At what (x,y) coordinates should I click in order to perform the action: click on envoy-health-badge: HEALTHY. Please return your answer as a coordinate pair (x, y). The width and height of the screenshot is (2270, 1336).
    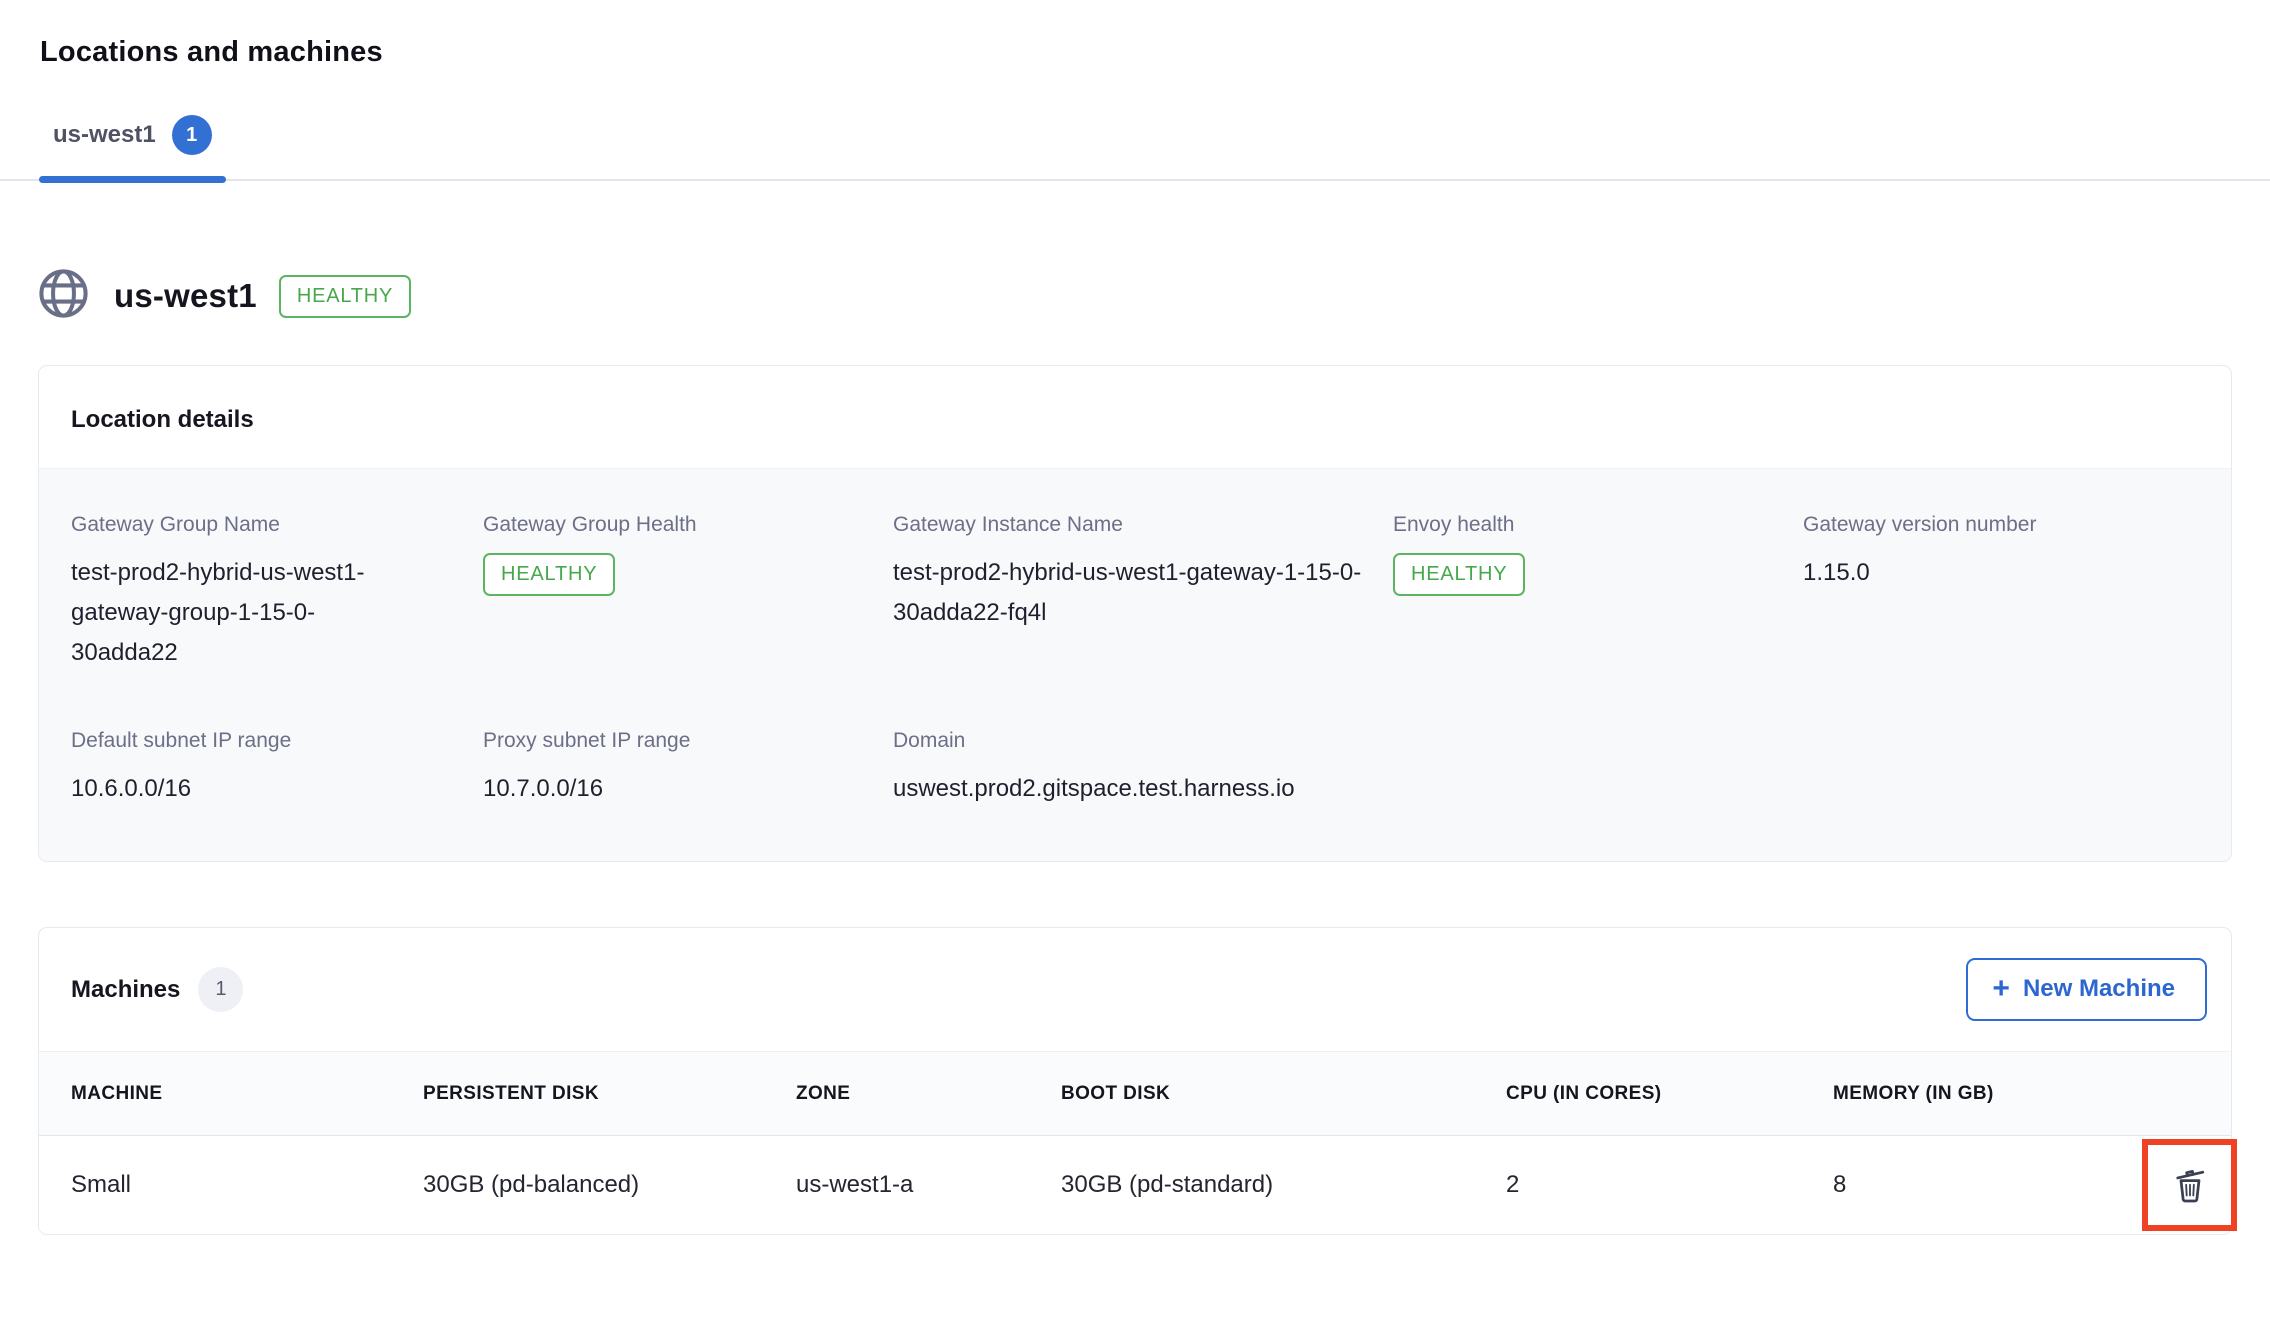
    Looking at the image, I should click on (1459, 574).